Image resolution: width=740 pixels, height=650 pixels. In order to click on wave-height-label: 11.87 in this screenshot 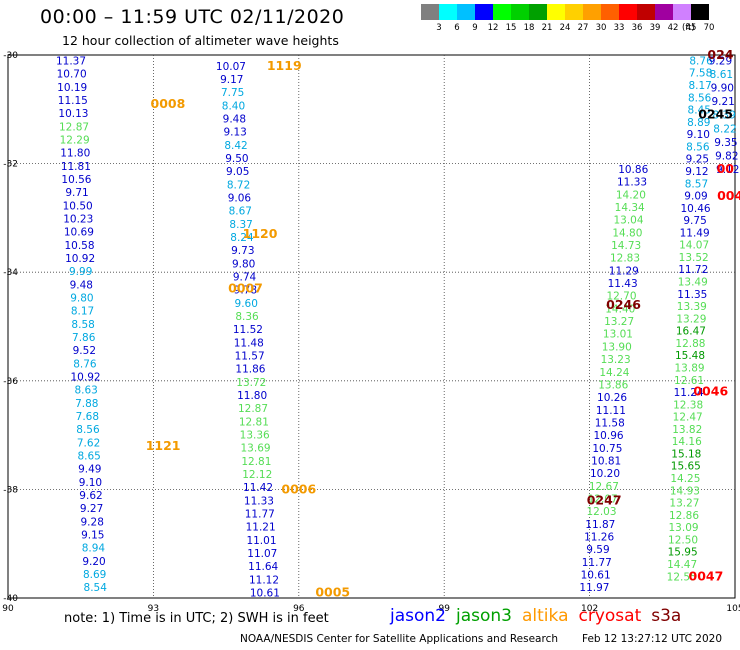, I will do `click(600, 525)`.